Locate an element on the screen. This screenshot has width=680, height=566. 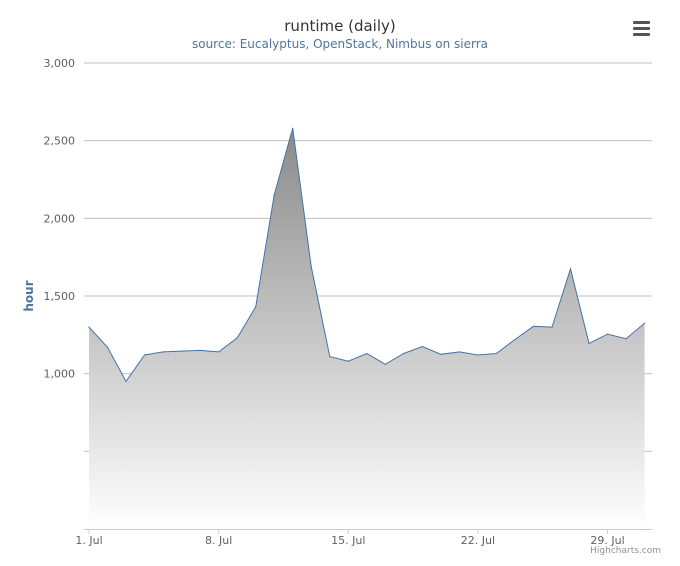
y-tick-label: 1,000 is located at coordinates (60, 374).